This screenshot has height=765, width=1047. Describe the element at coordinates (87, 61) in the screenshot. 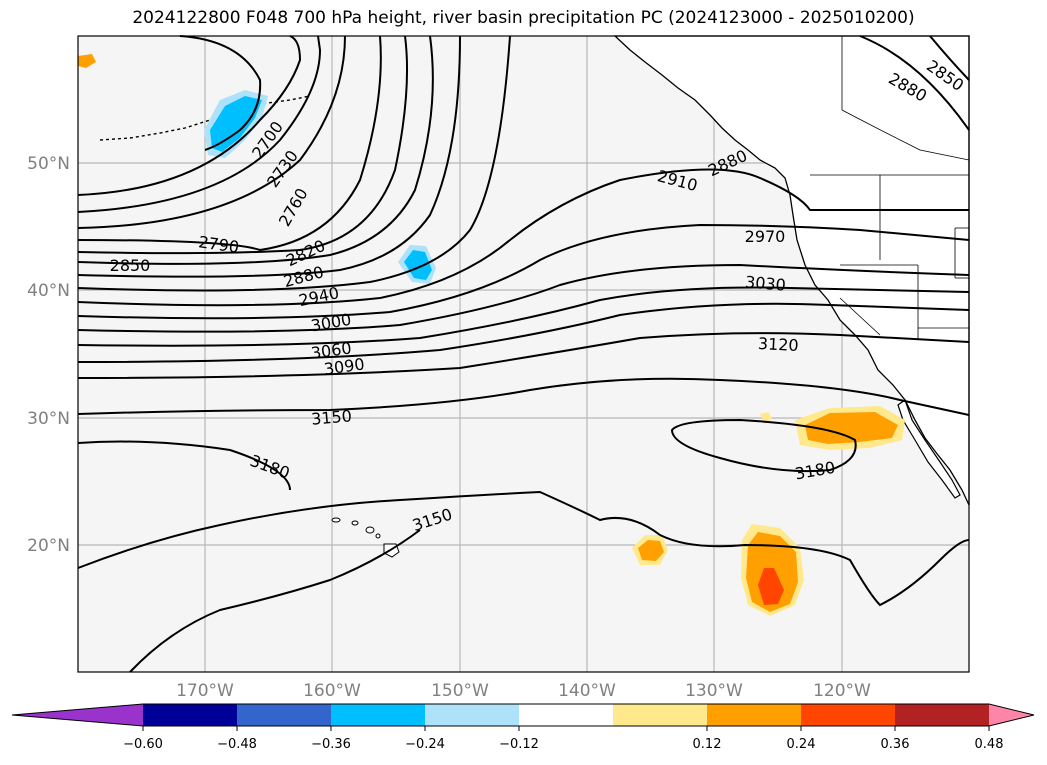

I see `precip-pos-corner` at that location.